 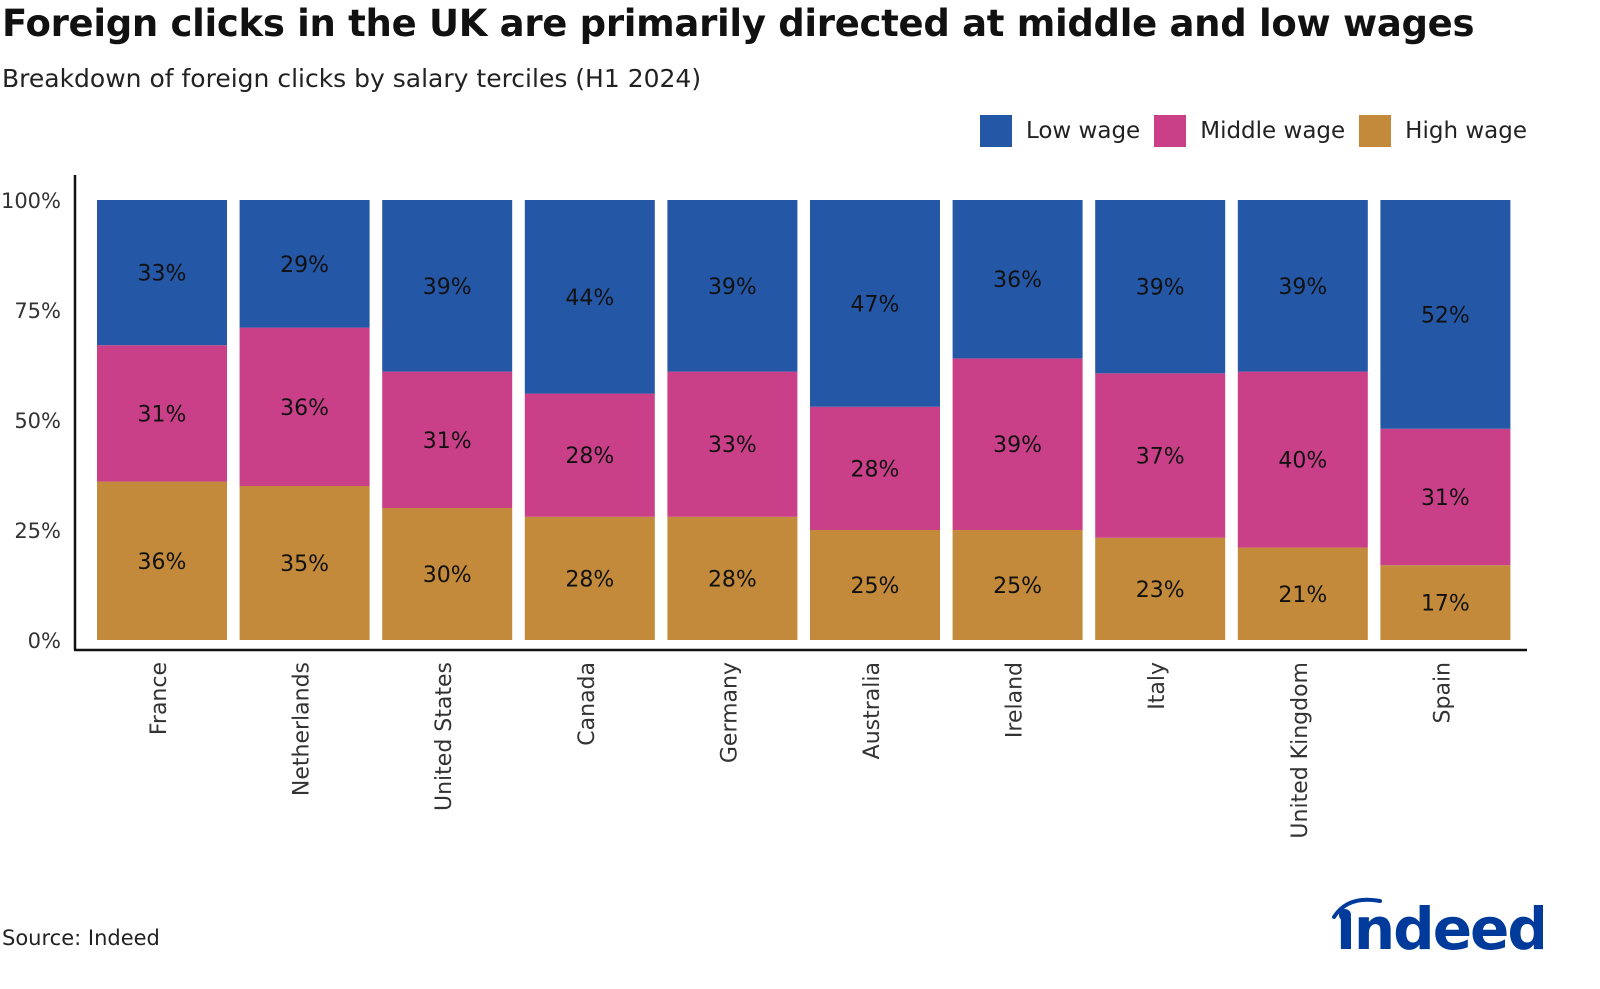 I want to click on legend-label: High wage, so click(x=1466, y=131).